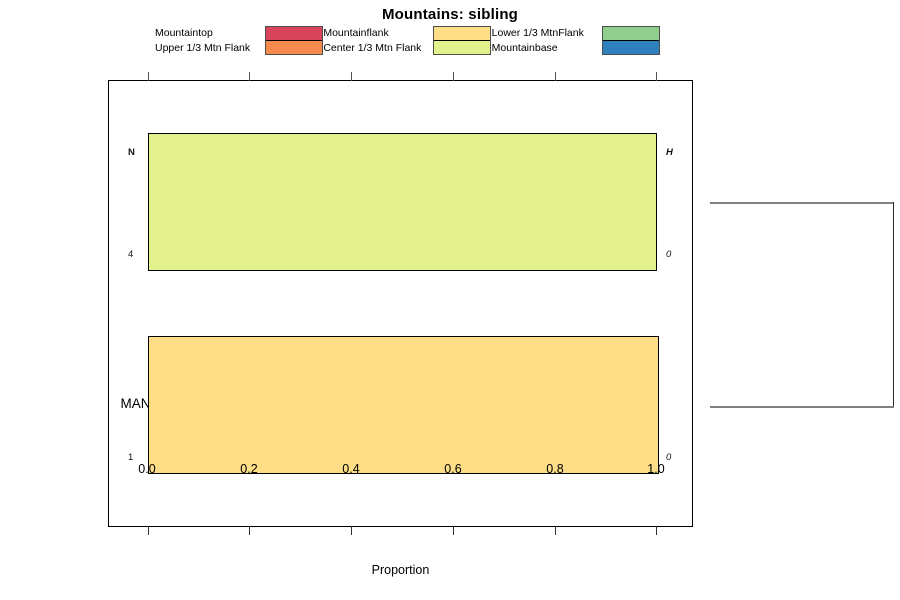 The image size is (900, 600). What do you see at coordinates (802, 305) in the screenshot?
I see `right-side-bracket` at bounding box center [802, 305].